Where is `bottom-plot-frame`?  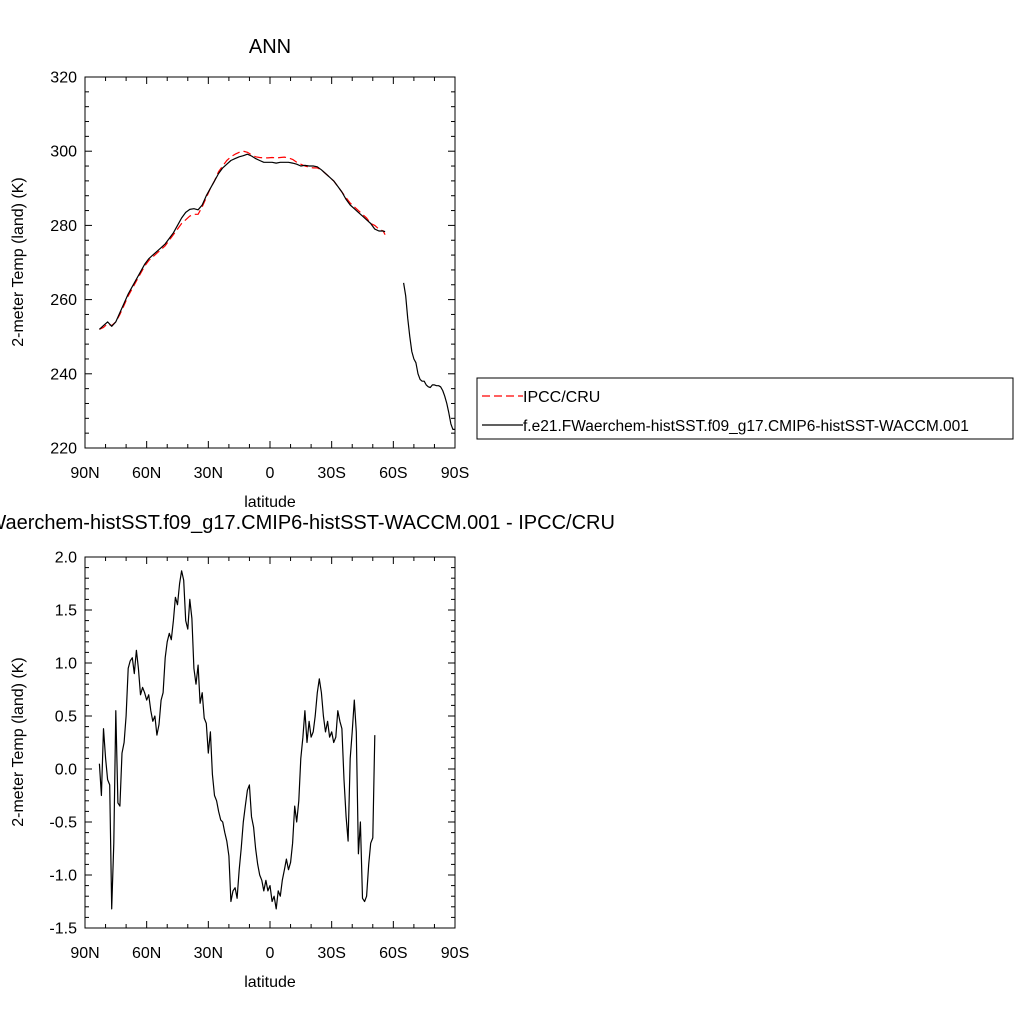 bottom-plot-frame is located at coordinates (270, 742).